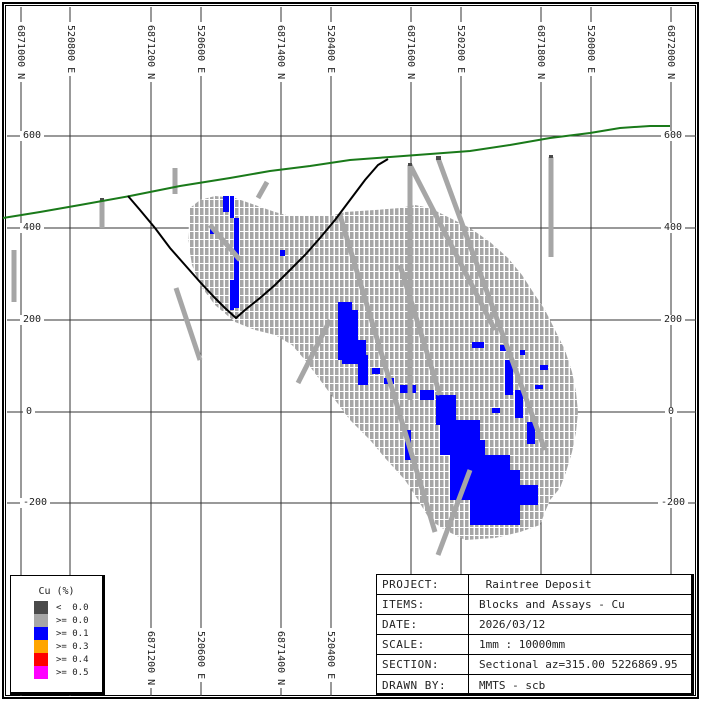  Describe the element at coordinates (512, 685) in the screenshot. I see `title-block-value: MMTS - scb` at that location.